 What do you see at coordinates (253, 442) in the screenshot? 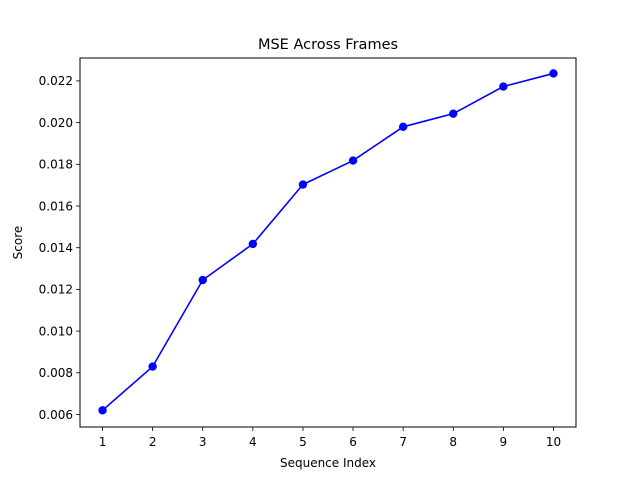
I see `x-tick-label: 4` at bounding box center [253, 442].